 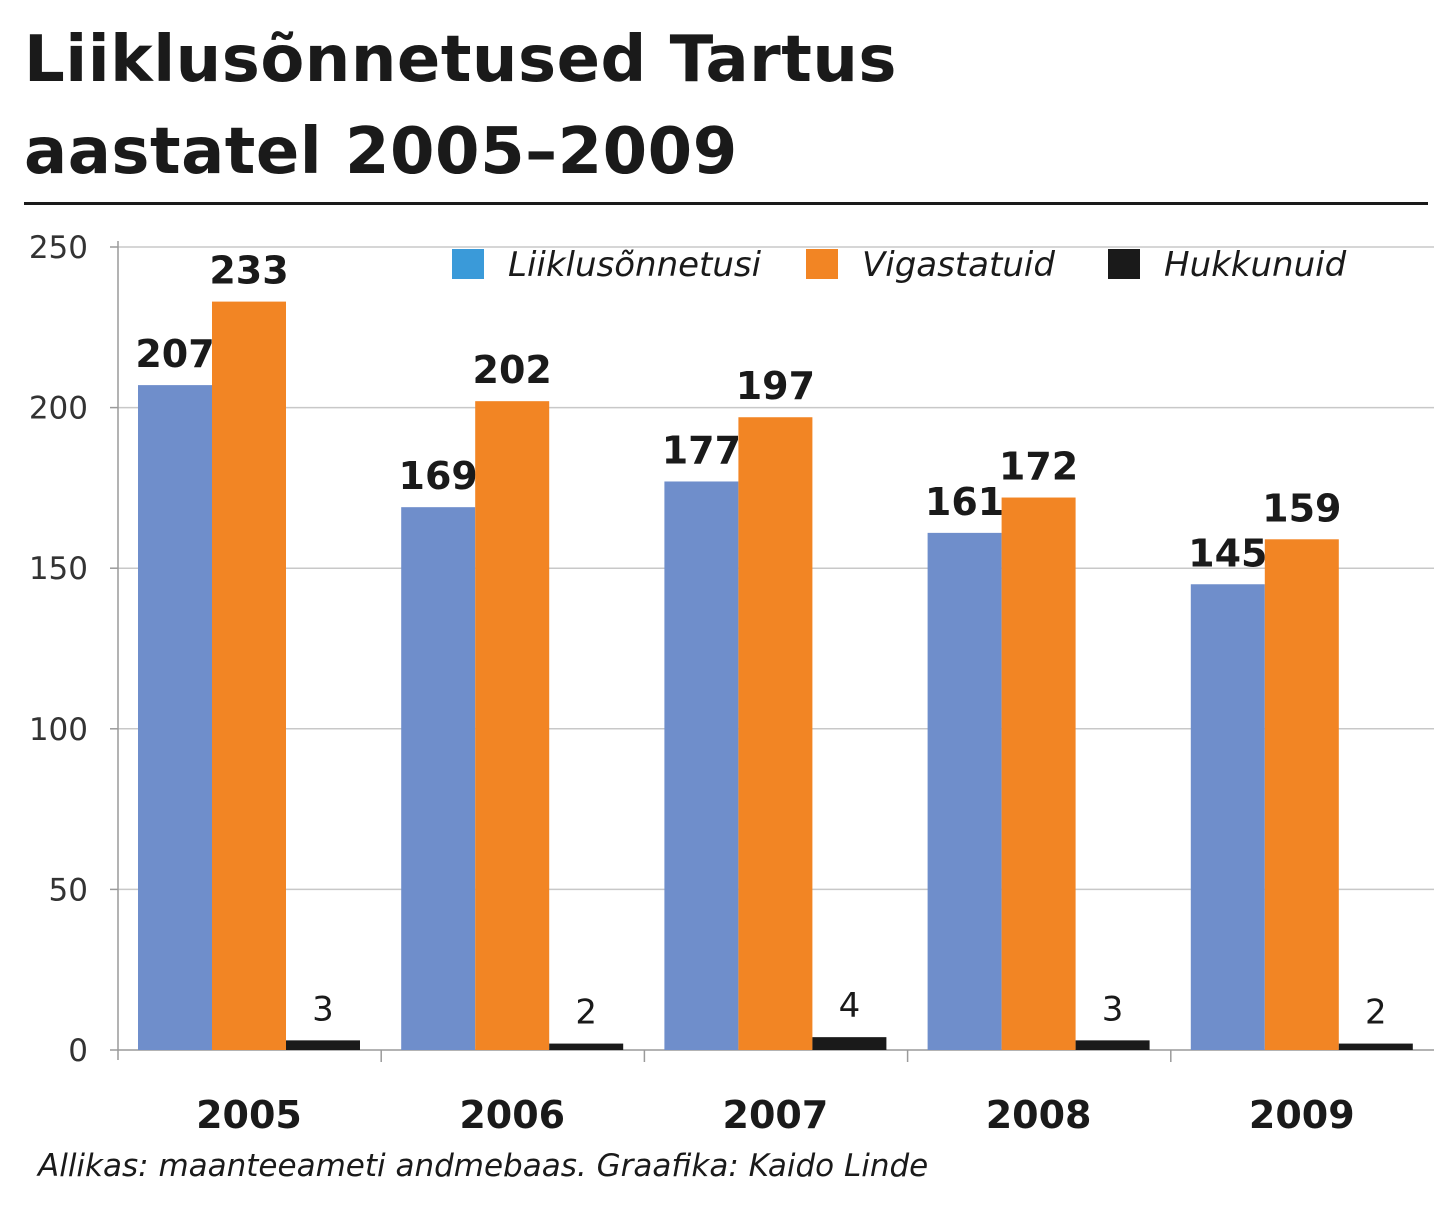 I want to click on data-label: 207, so click(x=174, y=354).